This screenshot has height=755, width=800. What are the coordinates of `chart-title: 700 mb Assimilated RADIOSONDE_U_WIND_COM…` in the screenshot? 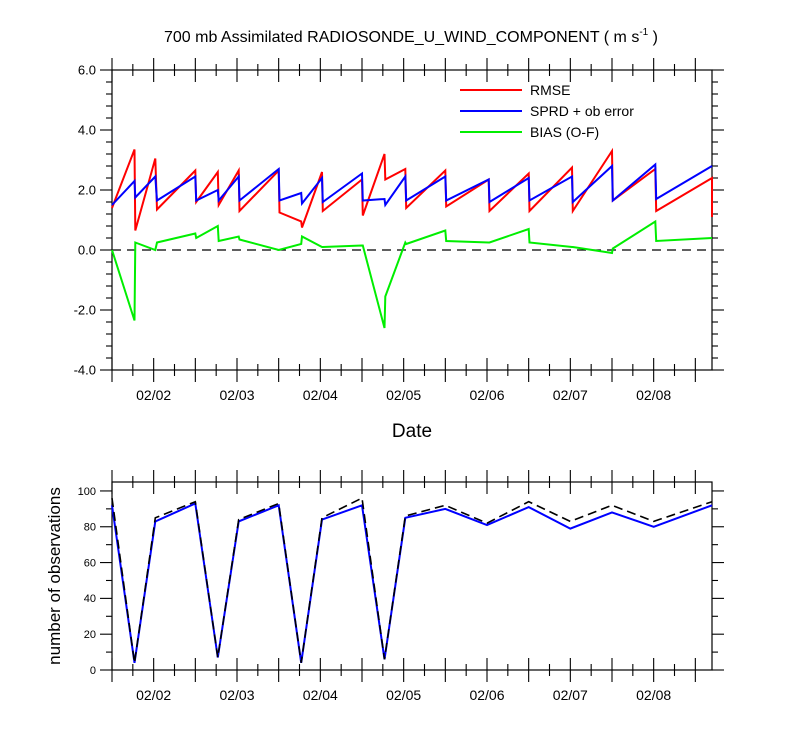 It's located at (411, 36).